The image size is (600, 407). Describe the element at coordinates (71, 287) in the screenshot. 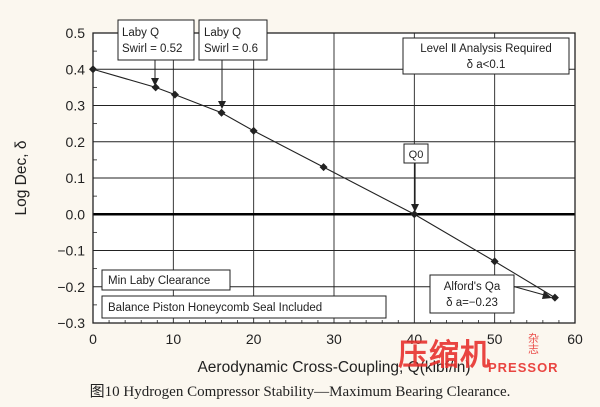

I see `y-tick-label: −0.2` at that location.